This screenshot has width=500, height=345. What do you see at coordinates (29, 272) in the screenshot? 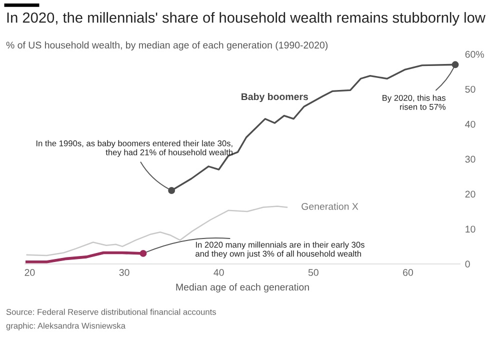
I see `x-tick-label: 20` at bounding box center [29, 272].